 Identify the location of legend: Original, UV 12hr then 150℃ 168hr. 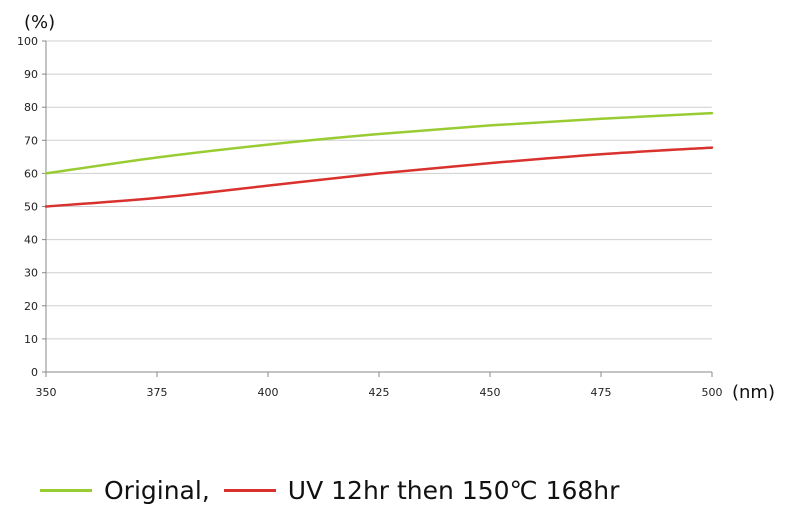
(329, 490).